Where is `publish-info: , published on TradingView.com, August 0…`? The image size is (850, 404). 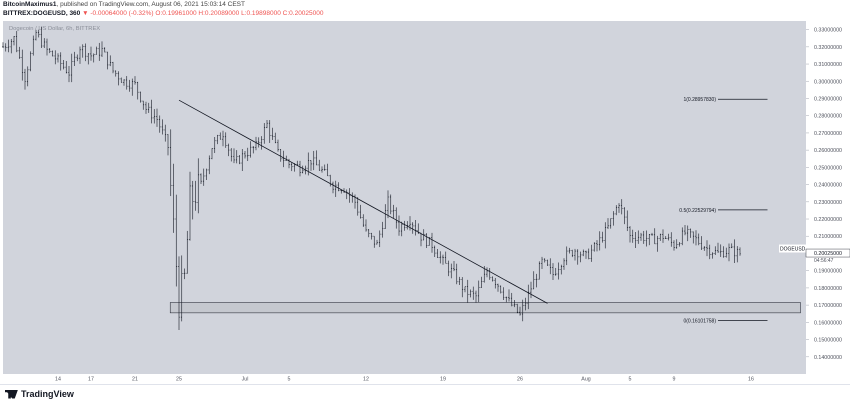 publish-info: , published on TradingView.com, August 0… is located at coordinates (150, 4).